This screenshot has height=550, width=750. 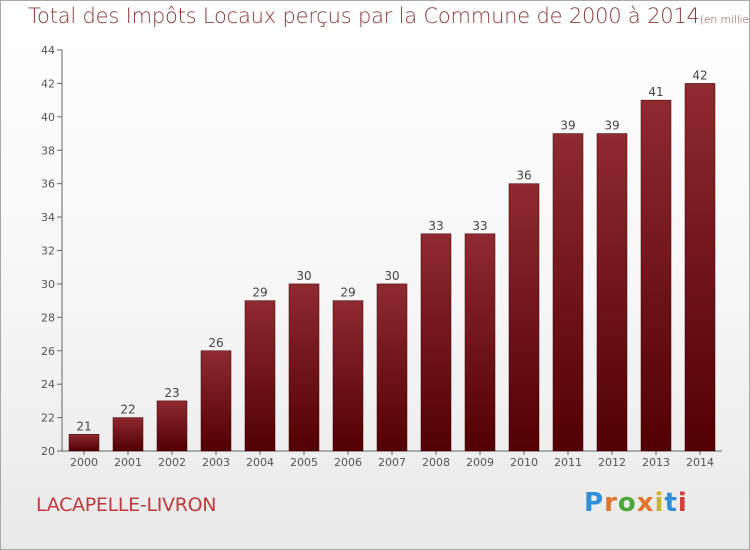 What do you see at coordinates (48, 284) in the screenshot?
I see `y-tick-label: 30` at bounding box center [48, 284].